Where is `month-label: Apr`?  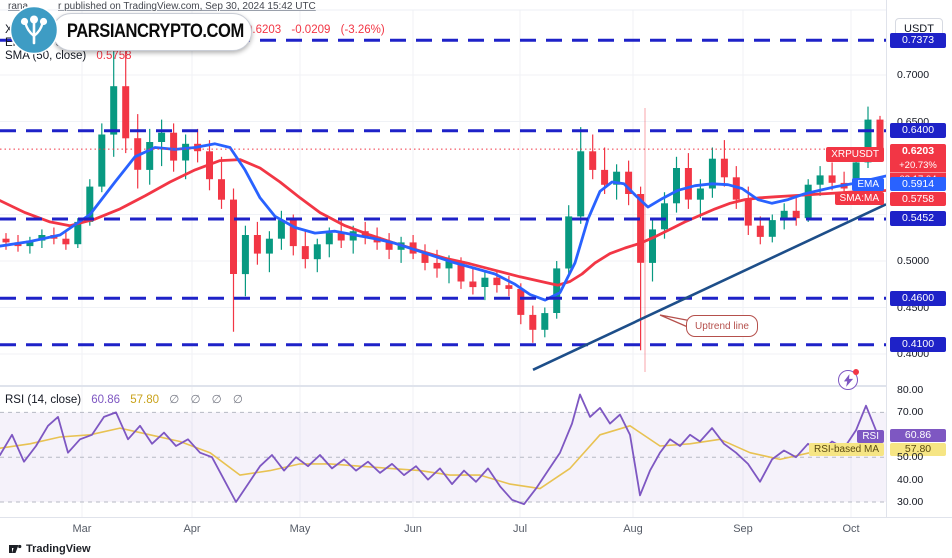
month-label: Apr is located at coordinates (192, 529).